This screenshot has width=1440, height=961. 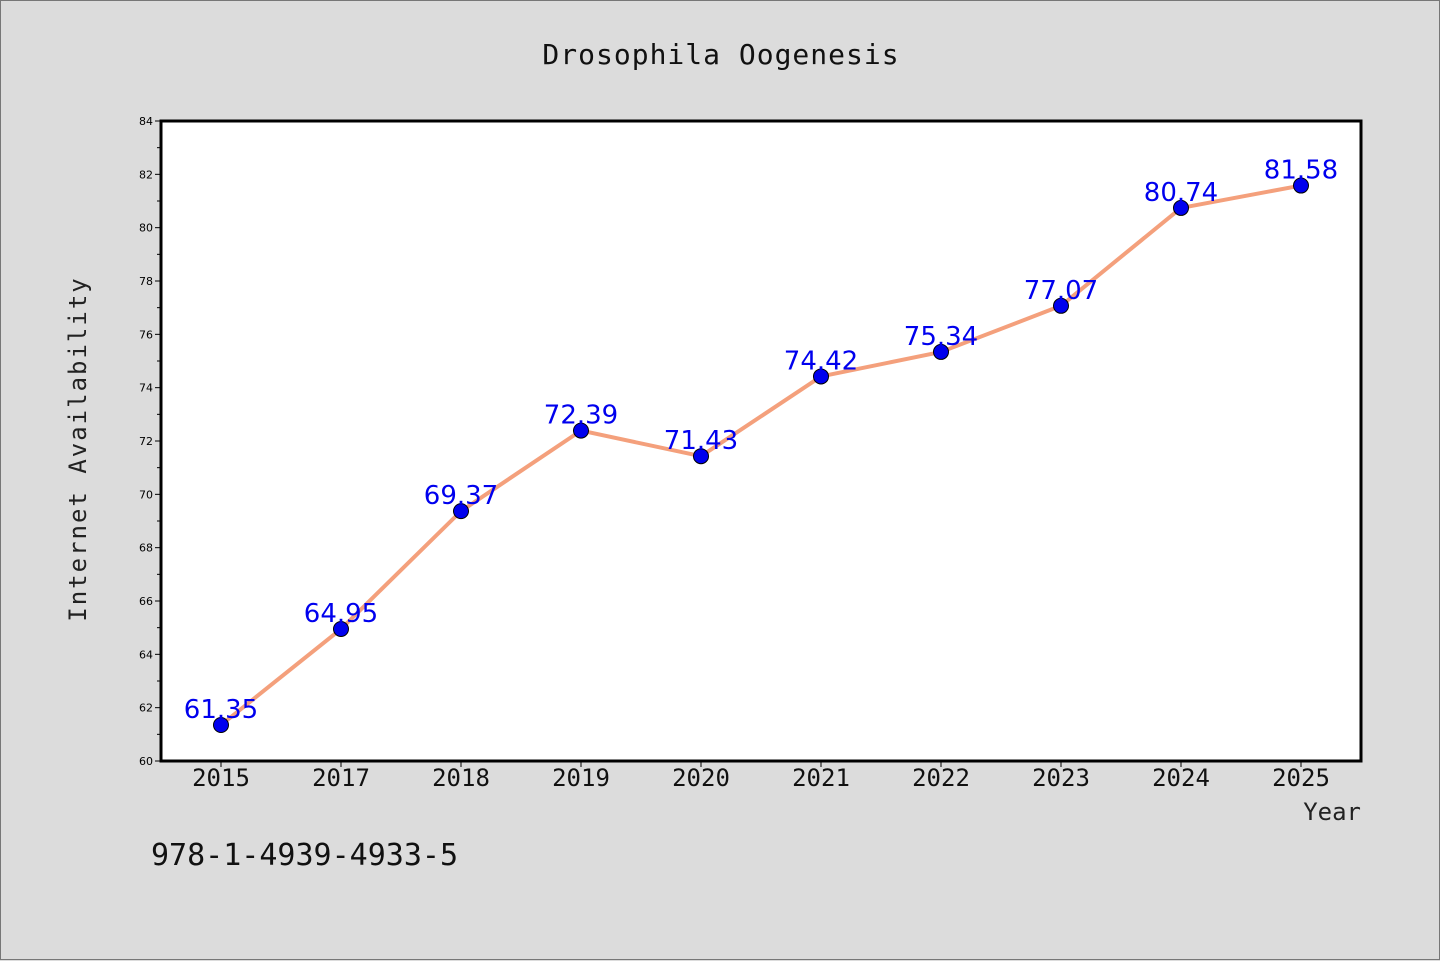 What do you see at coordinates (581, 416) in the screenshot?
I see `data-label: 72.39` at bounding box center [581, 416].